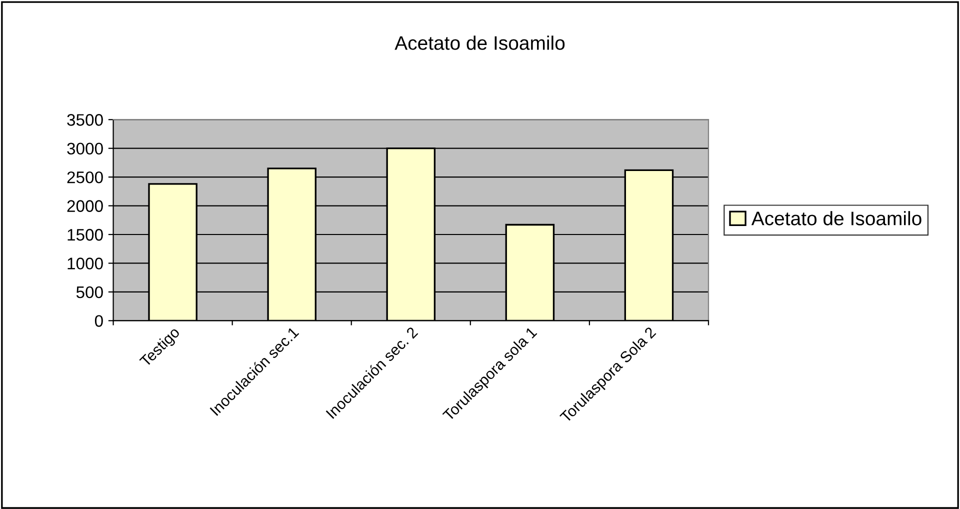  I want to click on y-tick-label: 3500, so click(85, 120).